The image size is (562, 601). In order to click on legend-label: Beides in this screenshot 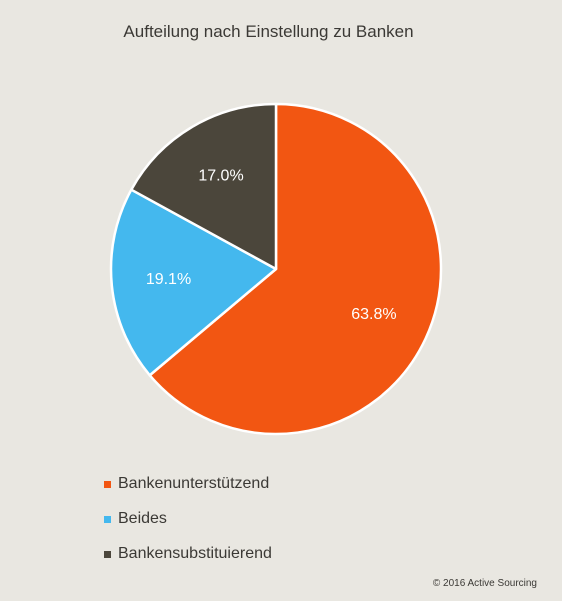, I will do `click(142, 518)`.